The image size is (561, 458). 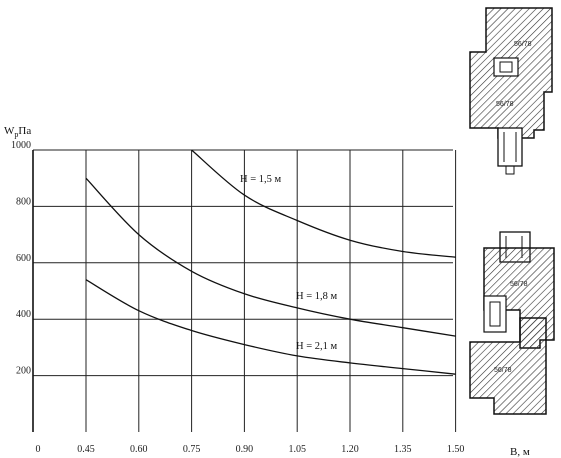 I want to click on series-label-1: H = 1,8 м, so click(x=317, y=296).